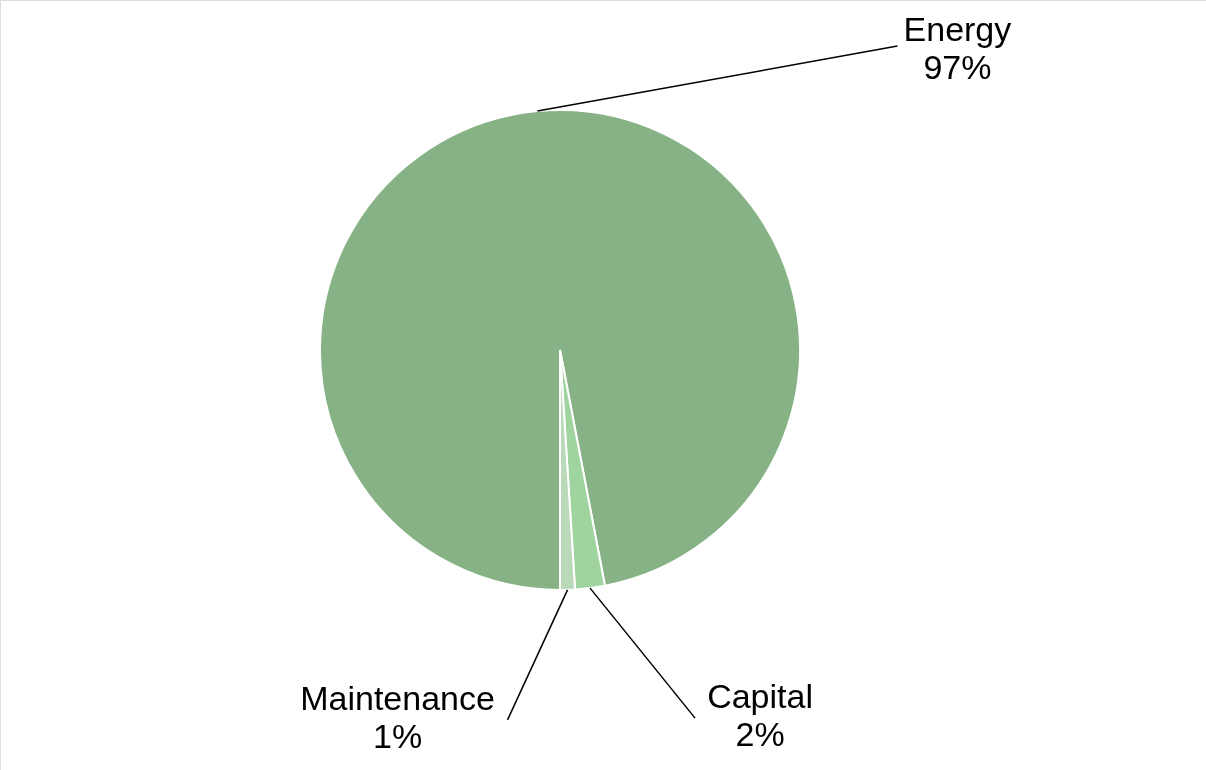 This screenshot has width=1206, height=770. Describe the element at coordinates (760, 696) in the screenshot. I see `slice-label: Capital` at that location.